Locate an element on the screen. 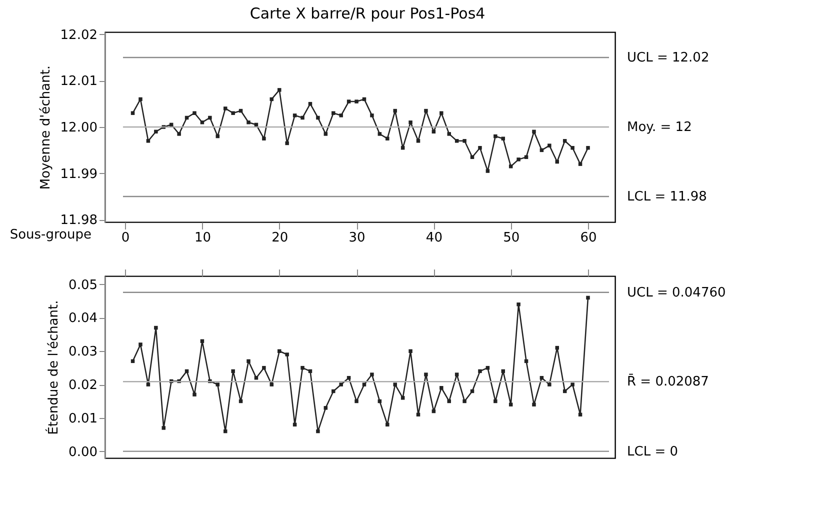  x-tick-label: 30 is located at coordinates (357, 238).